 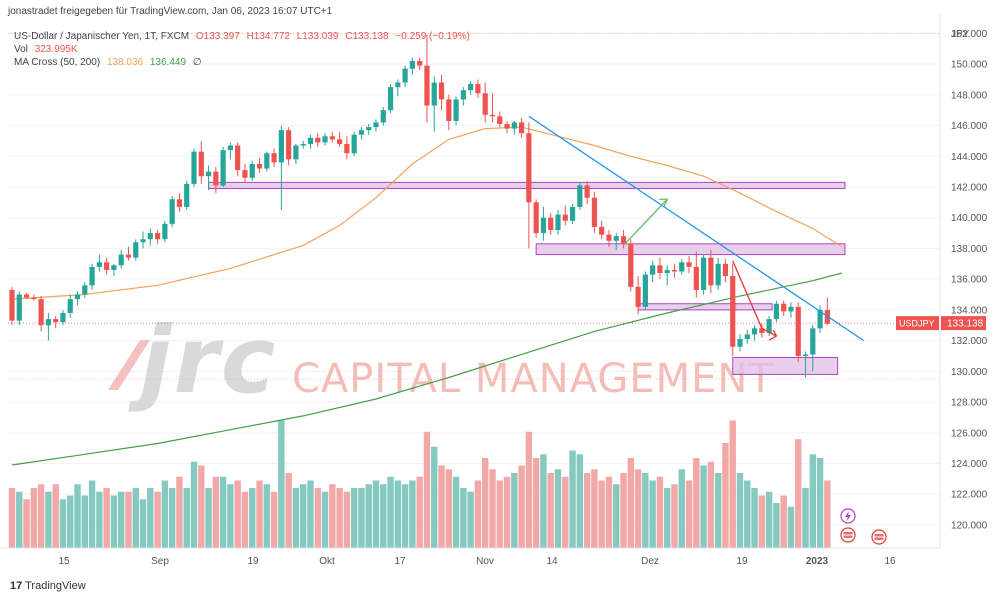 What do you see at coordinates (57, 62) in the screenshot?
I see `ma-label: MA Cross (50, 200)` at bounding box center [57, 62].